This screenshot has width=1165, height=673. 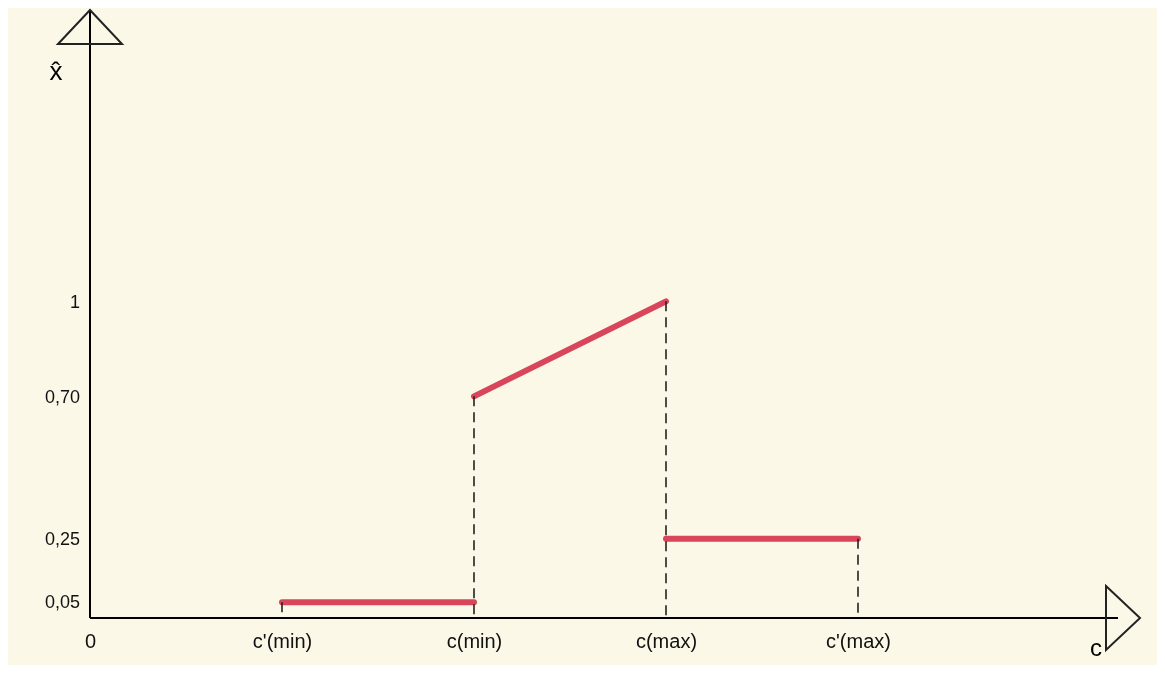 What do you see at coordinates (1096, 647) in the screenshot?
I see `text: c` at bounding box center [1096, 647].